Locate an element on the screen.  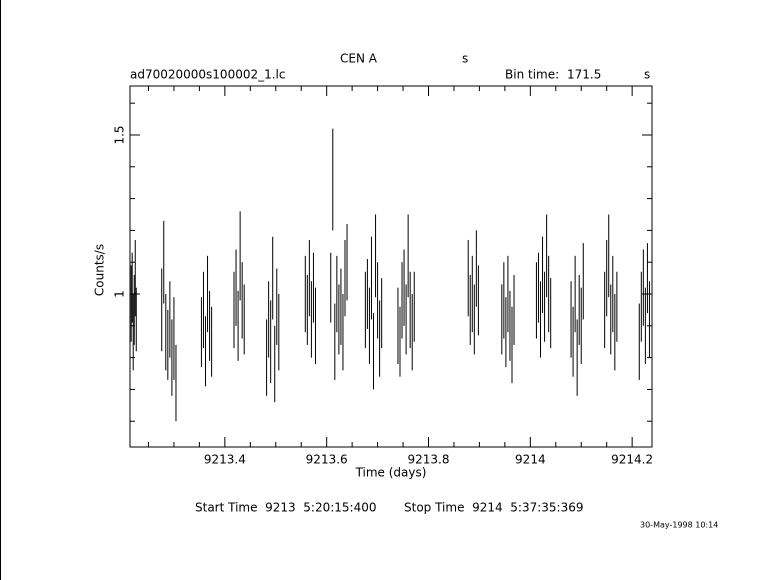
chart-title: CEN A is located at coordinates (359, 59).